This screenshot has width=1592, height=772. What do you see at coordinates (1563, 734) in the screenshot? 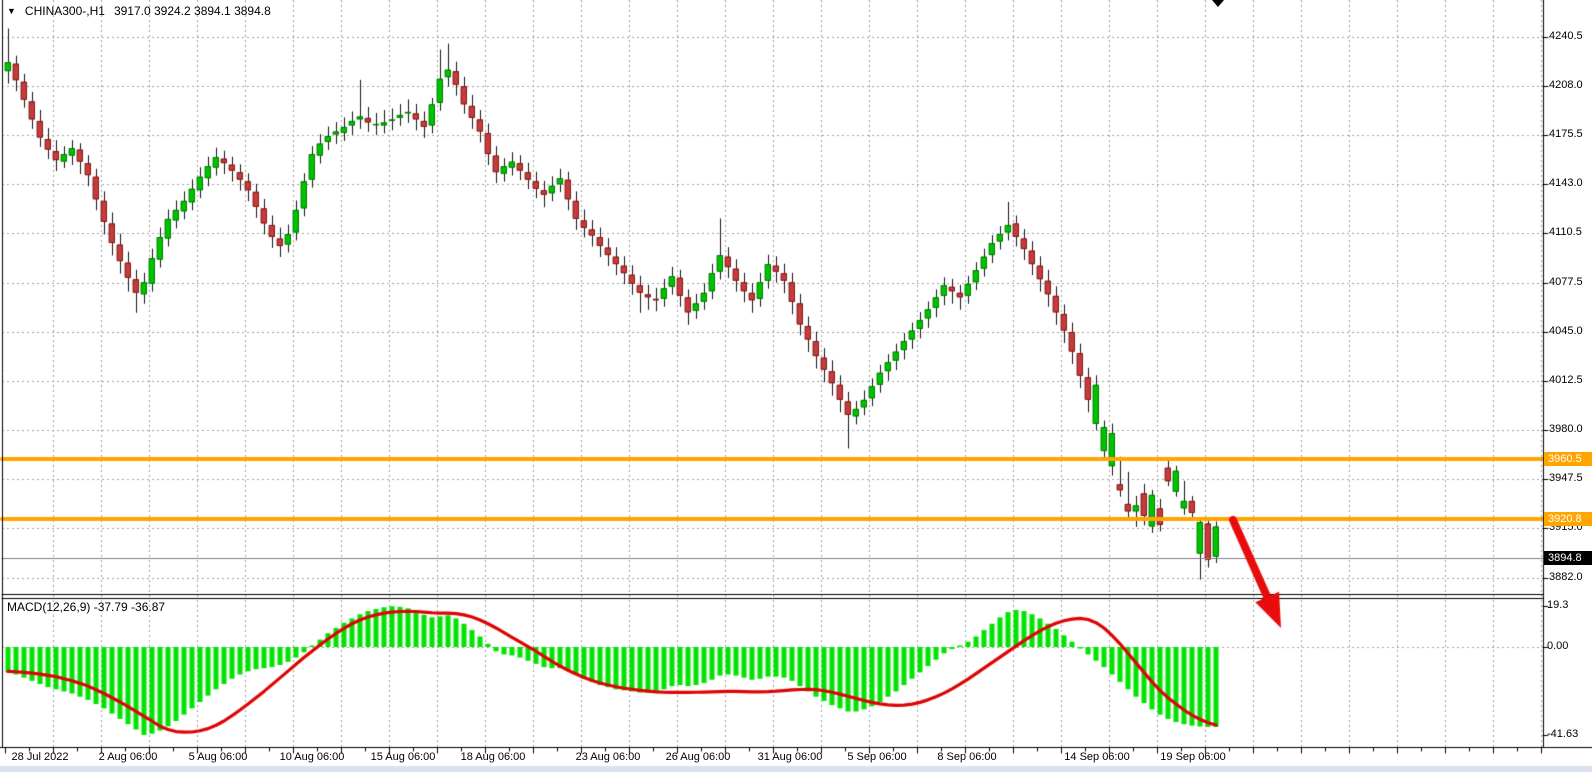
I see `macd-axis-label: -41.63` at bounding box center [1563, 734].